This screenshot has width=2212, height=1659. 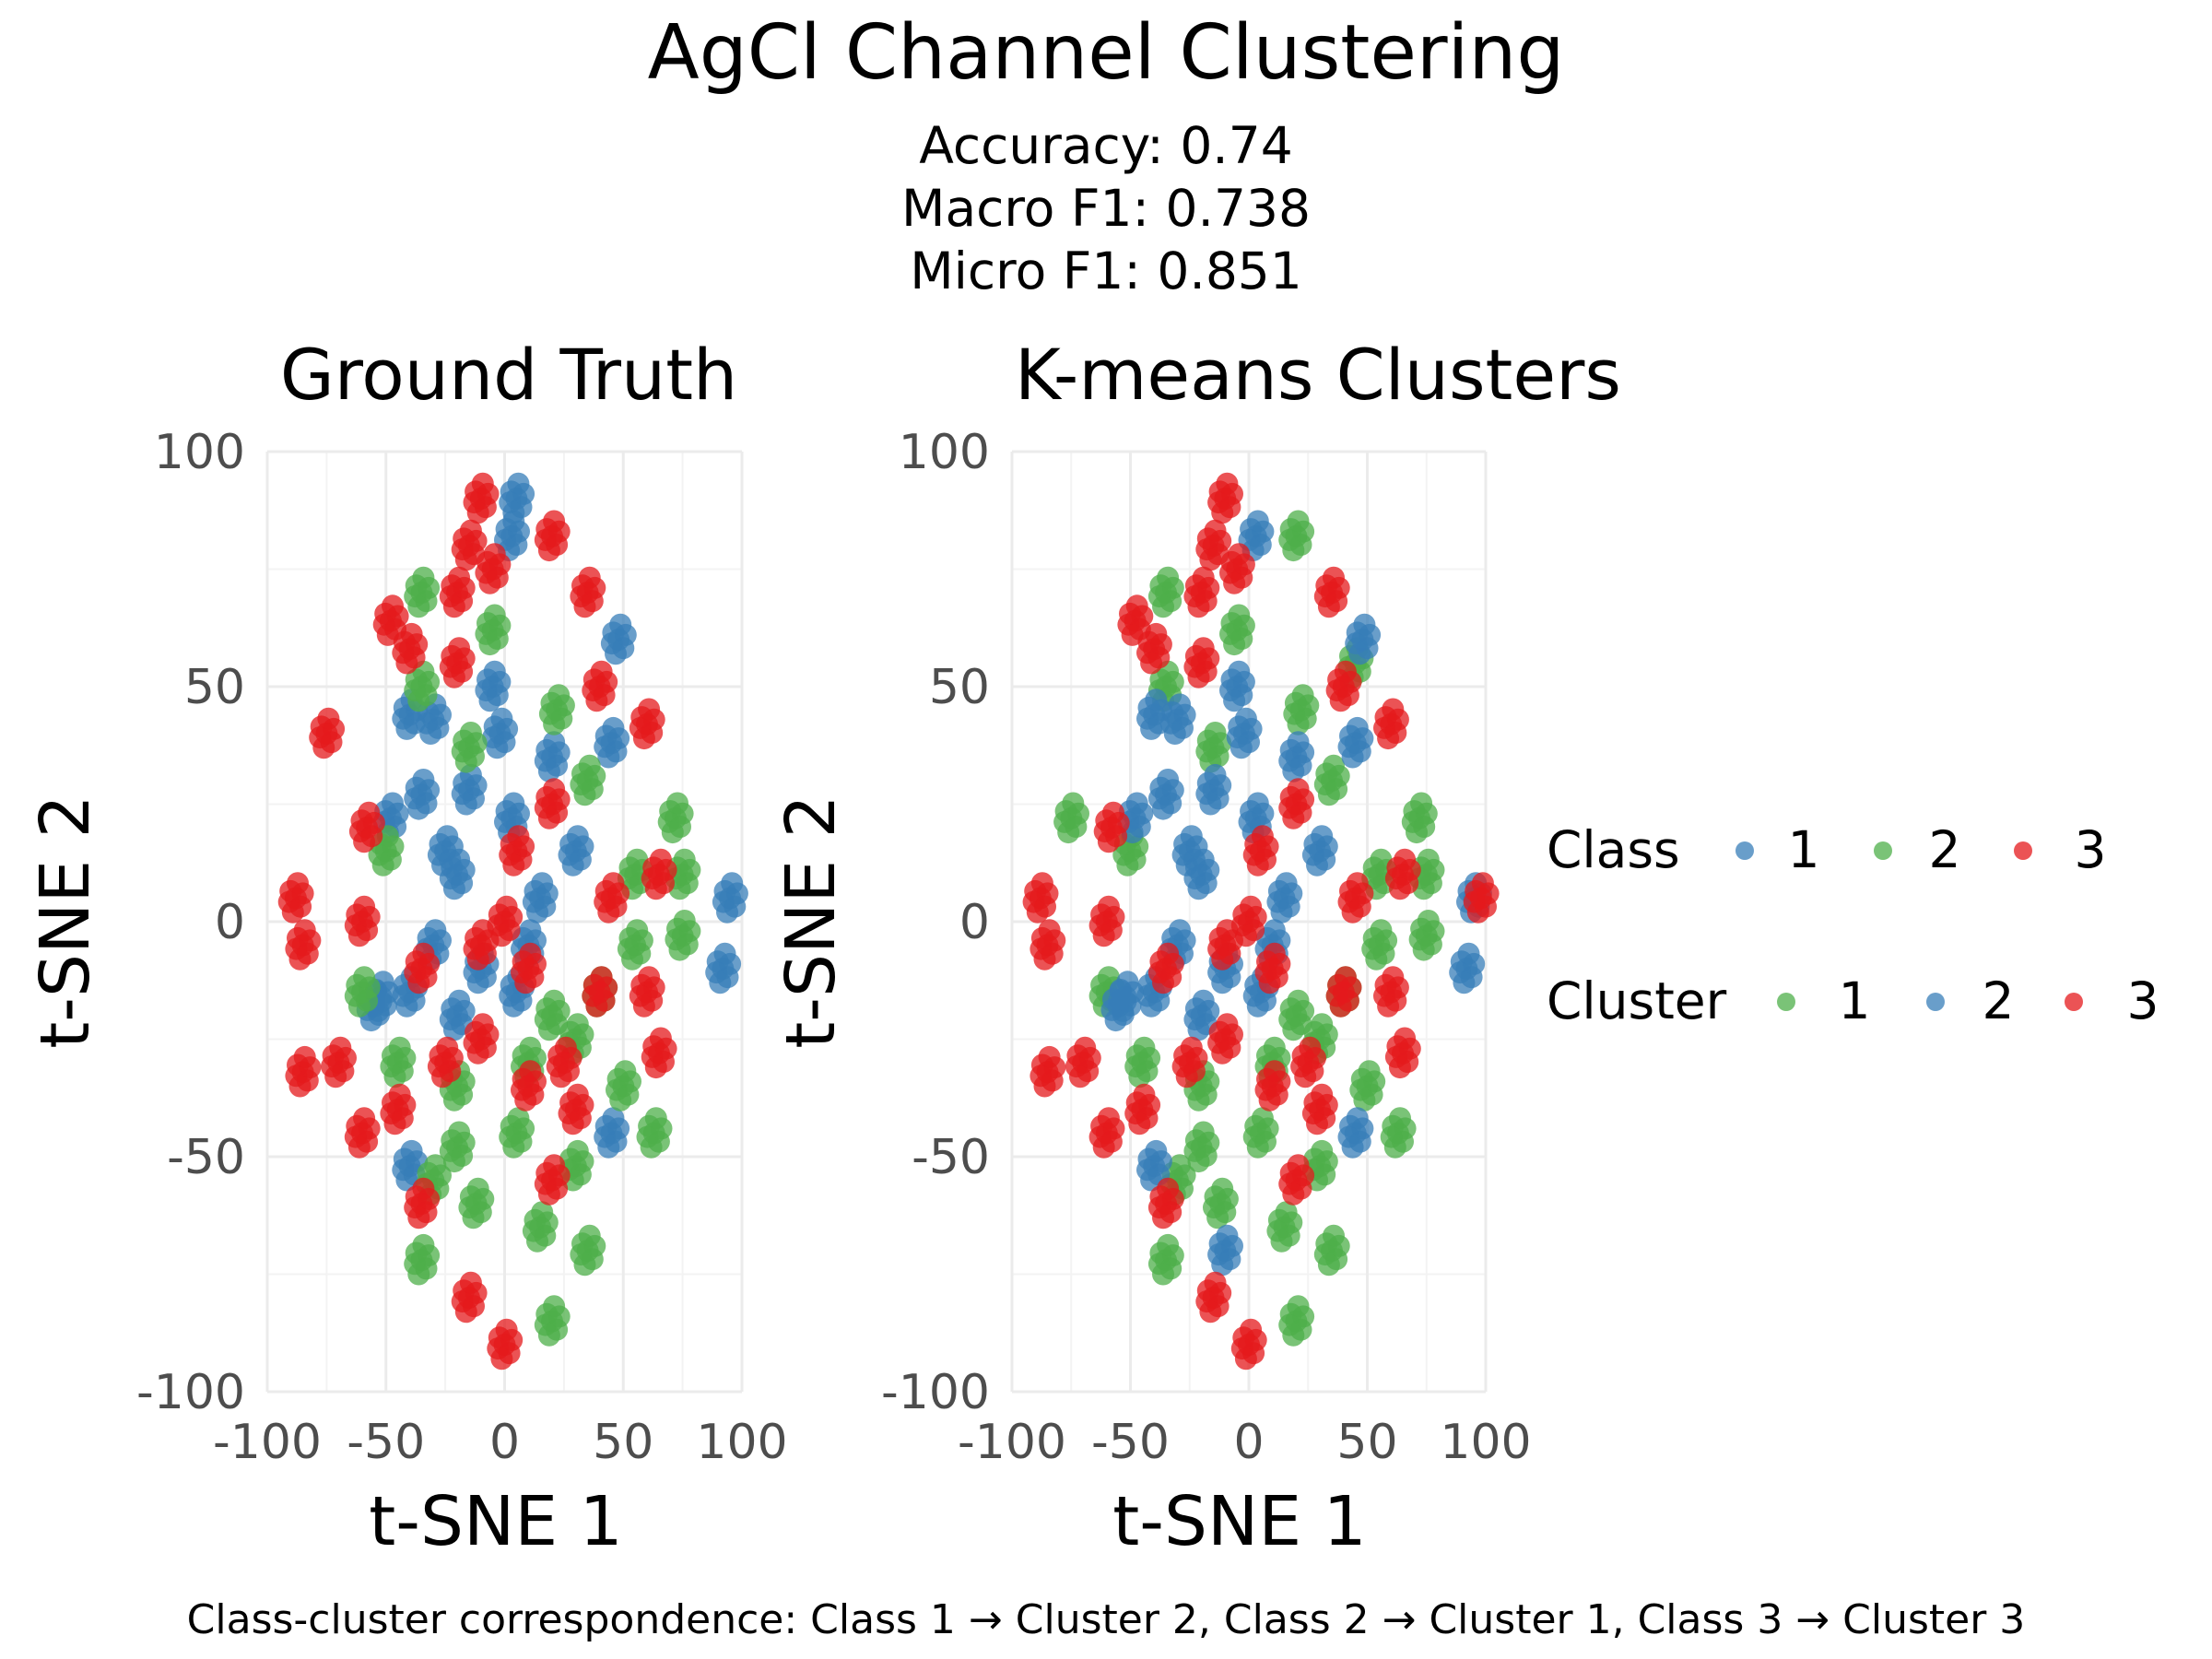 I want to click on y-tick-label: 100, so click(x=199, y=452).